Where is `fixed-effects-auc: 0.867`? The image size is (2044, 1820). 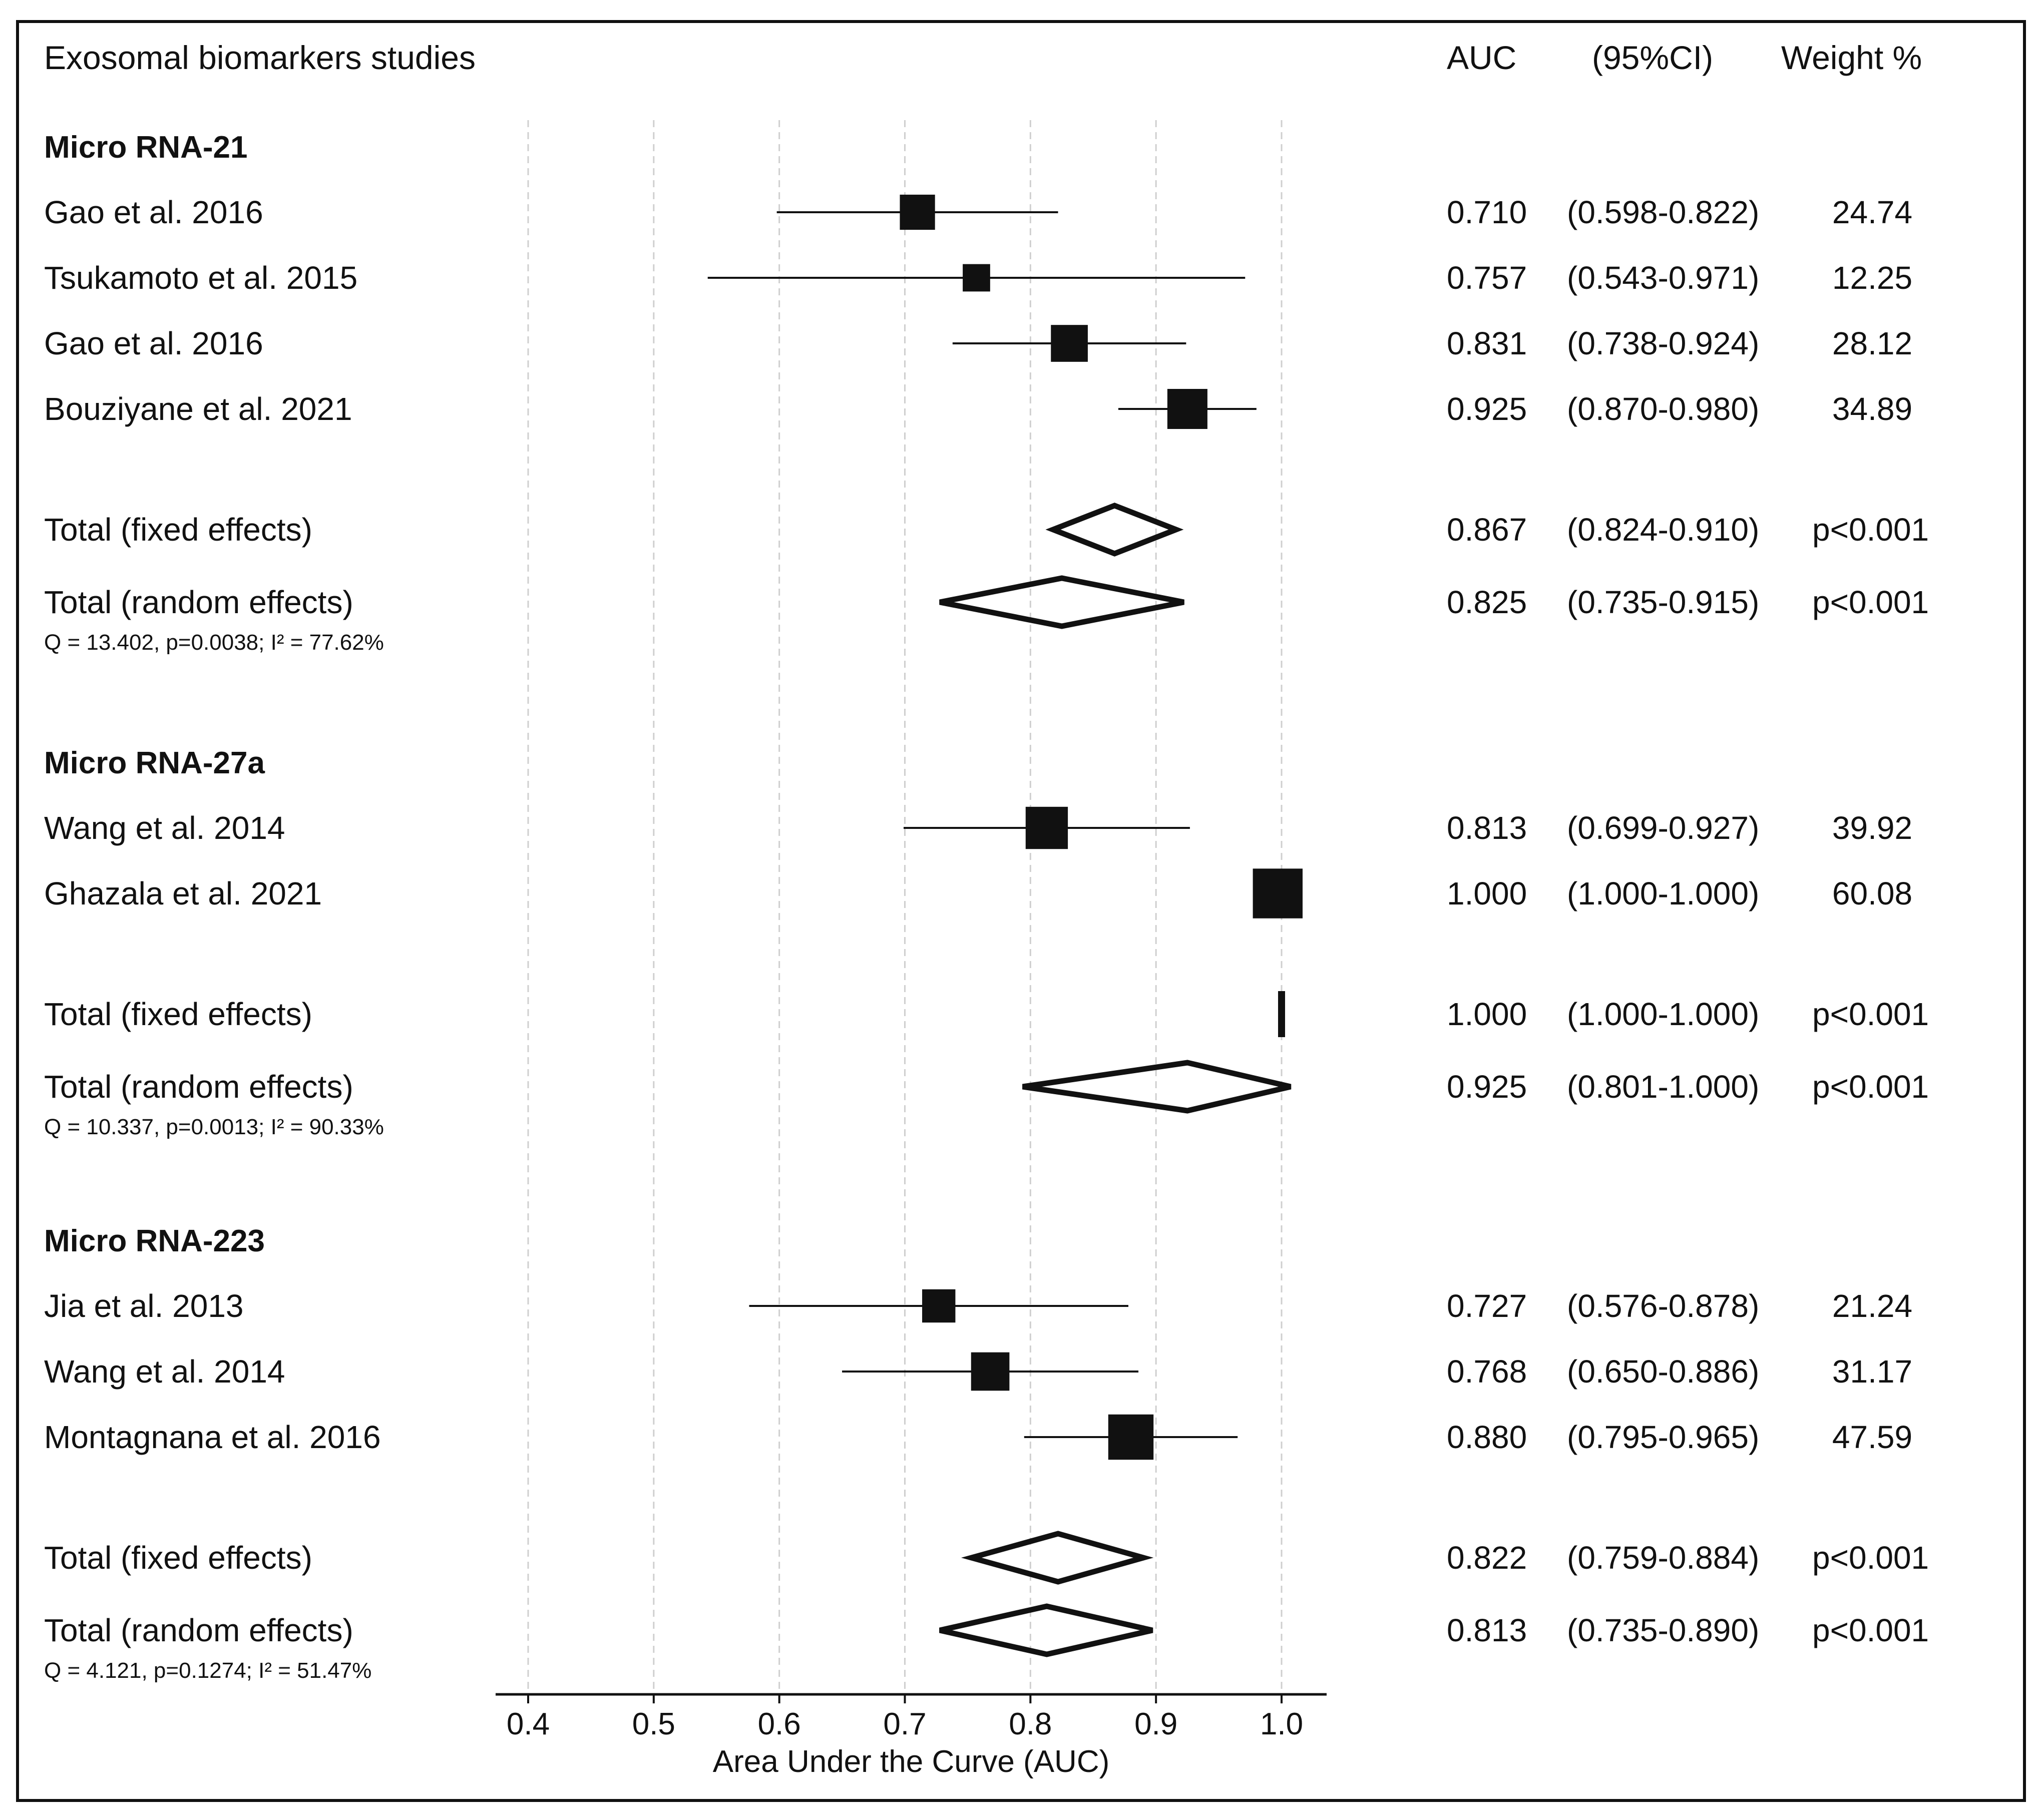
fixed-effects-auc: 0.867 is located at coordinates (1487, 530).